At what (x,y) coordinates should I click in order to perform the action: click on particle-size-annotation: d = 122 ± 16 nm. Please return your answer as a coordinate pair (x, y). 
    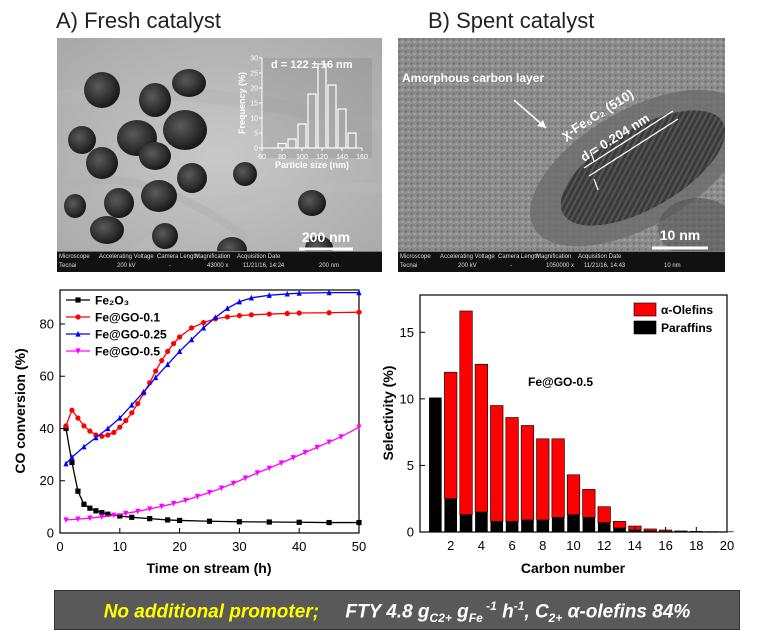
    Looking at the image, I should click on (312, 65).